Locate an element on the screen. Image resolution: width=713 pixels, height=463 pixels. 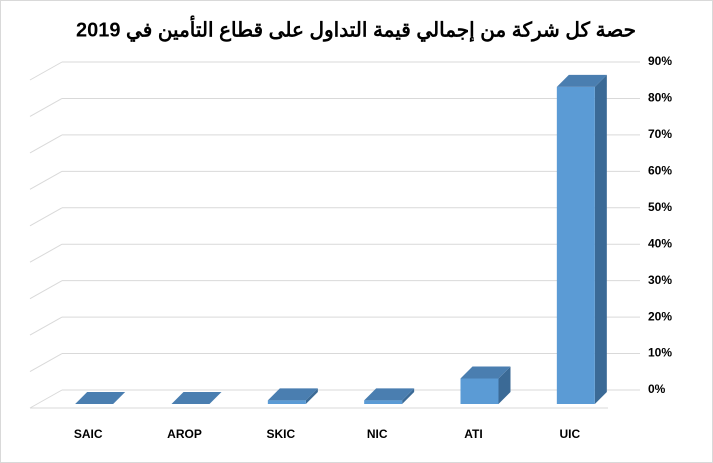
y-tick-label: 70% is located at coordinates (660, 134).